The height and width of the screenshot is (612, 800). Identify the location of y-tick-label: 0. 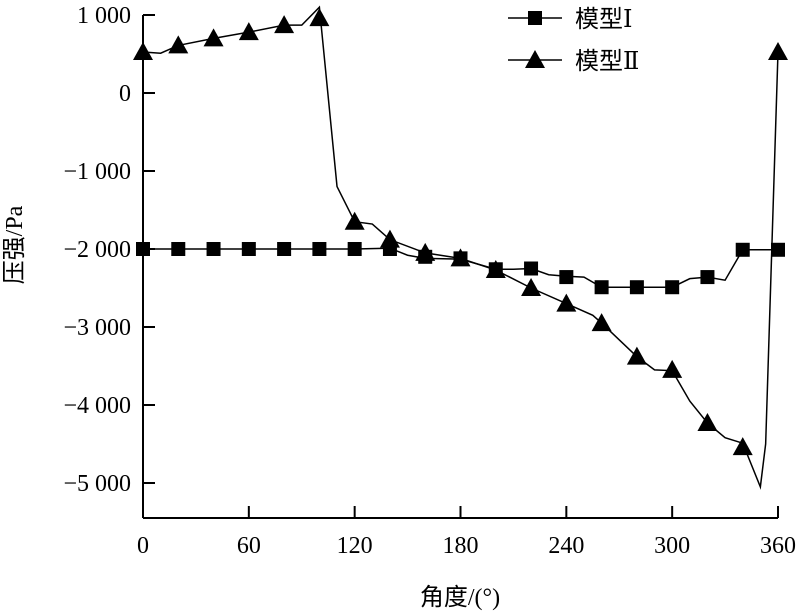
(125, 94).